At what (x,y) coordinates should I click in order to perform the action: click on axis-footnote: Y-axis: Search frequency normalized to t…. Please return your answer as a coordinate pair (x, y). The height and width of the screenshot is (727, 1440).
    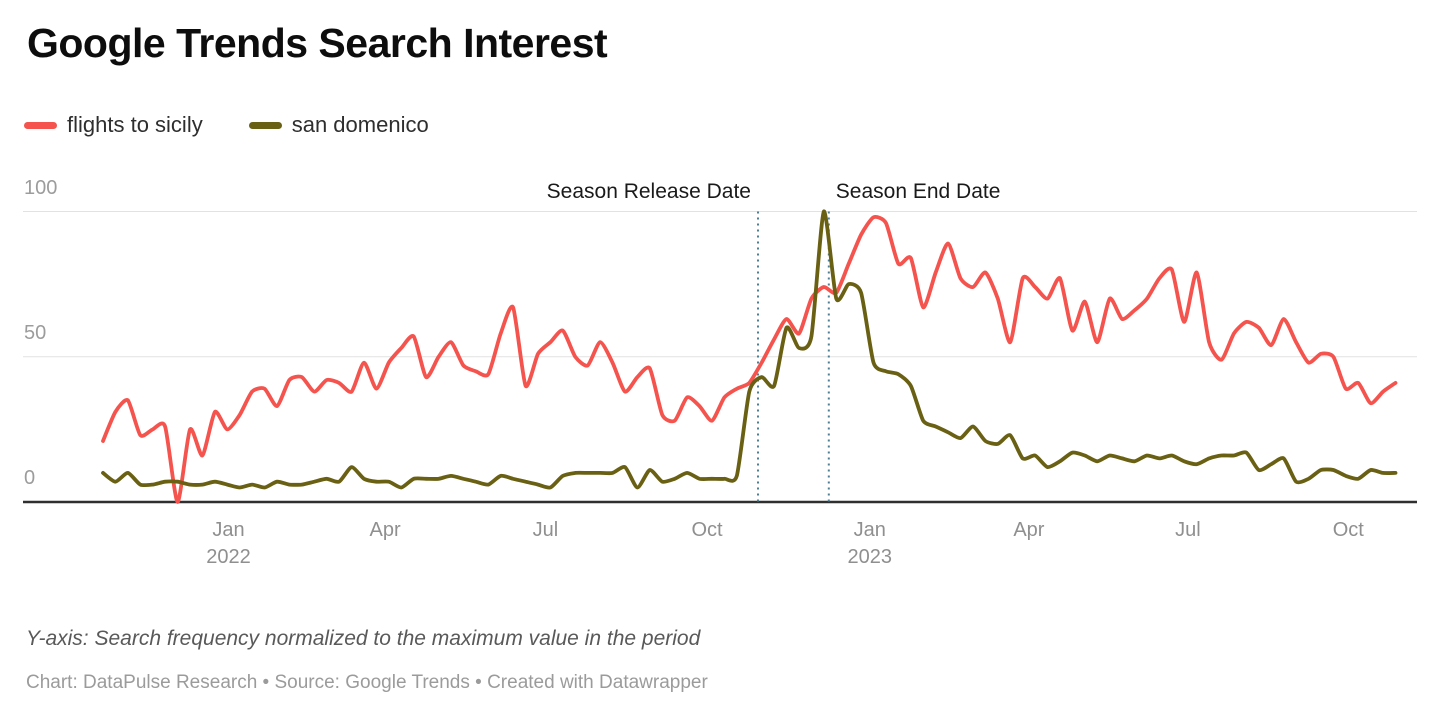
    Looking at the image, I should click on (363, 638).